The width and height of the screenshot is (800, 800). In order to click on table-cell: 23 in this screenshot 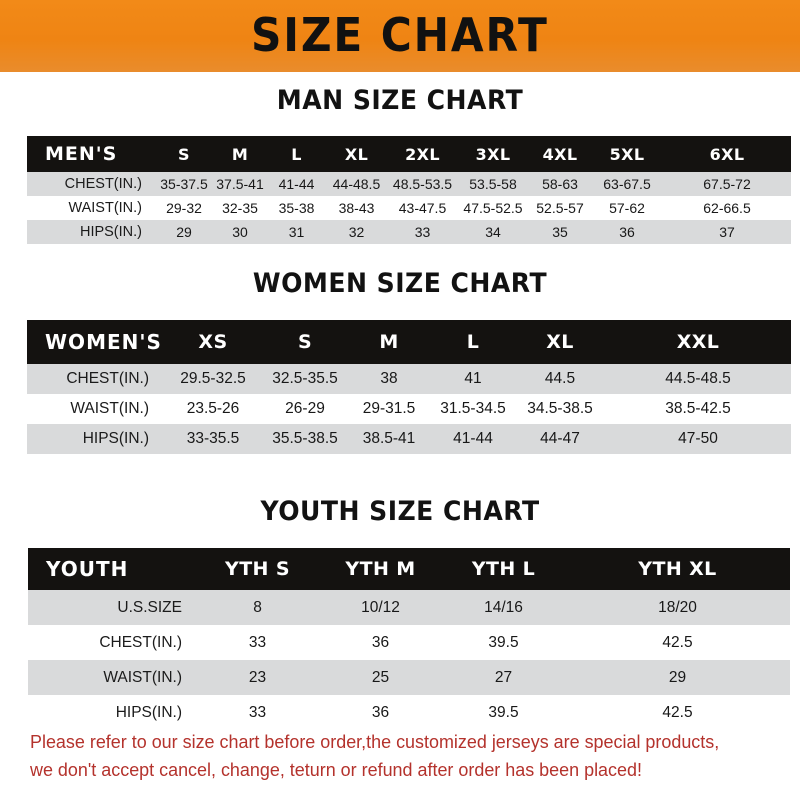, I will do `click(257, 677)`.